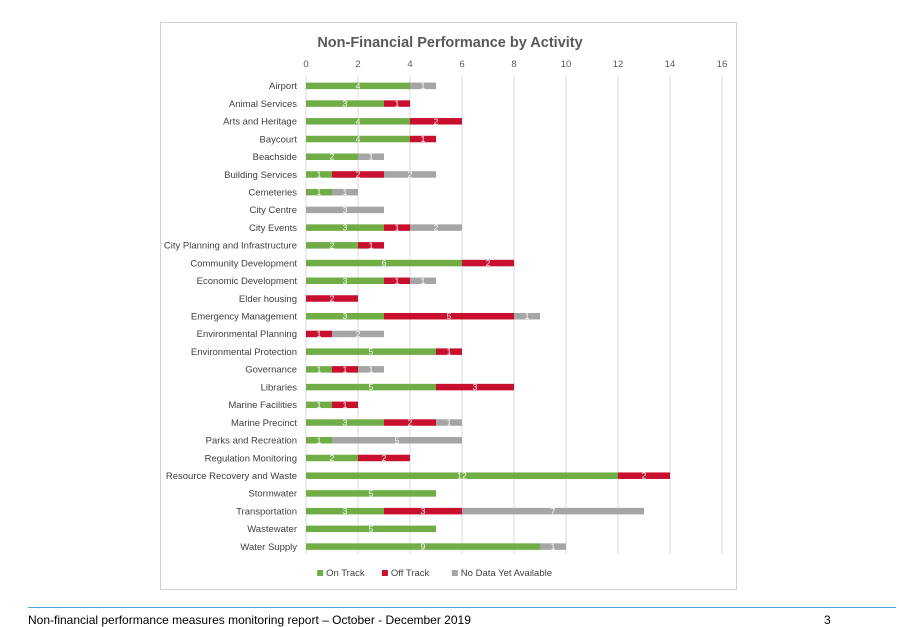 The width and height of the screenshot is (899, 627). I want to click on legend-label: On Track, so click(345, 573).